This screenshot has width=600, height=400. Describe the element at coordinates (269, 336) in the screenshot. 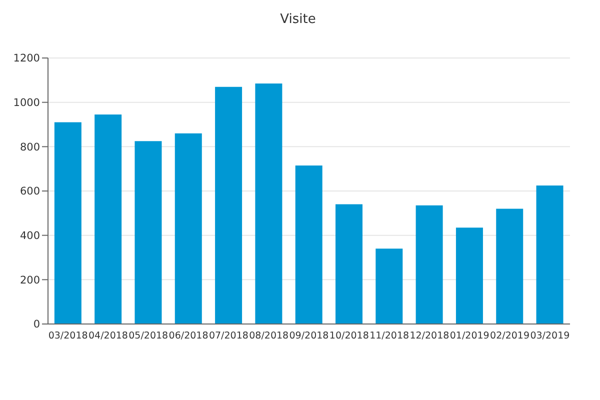

I see `x-tick-label: 08/2018` at that location.